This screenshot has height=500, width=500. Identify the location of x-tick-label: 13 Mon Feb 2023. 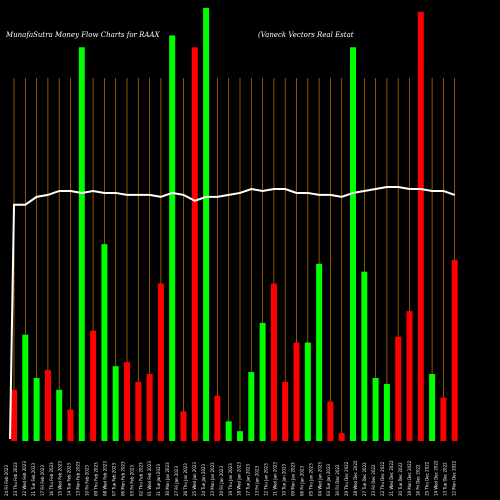
(78, 478).